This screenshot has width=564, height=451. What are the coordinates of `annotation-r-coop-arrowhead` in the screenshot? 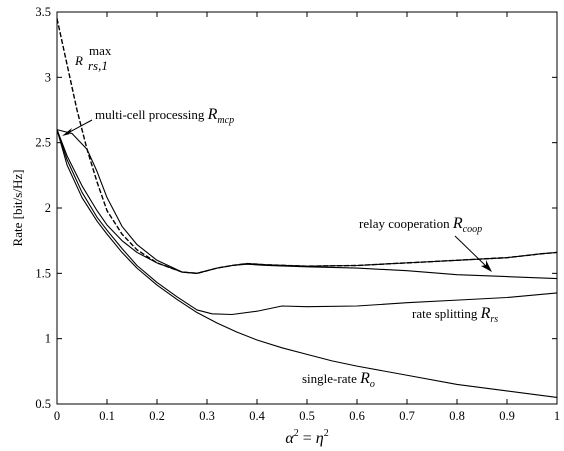 It's located at (486, 266).